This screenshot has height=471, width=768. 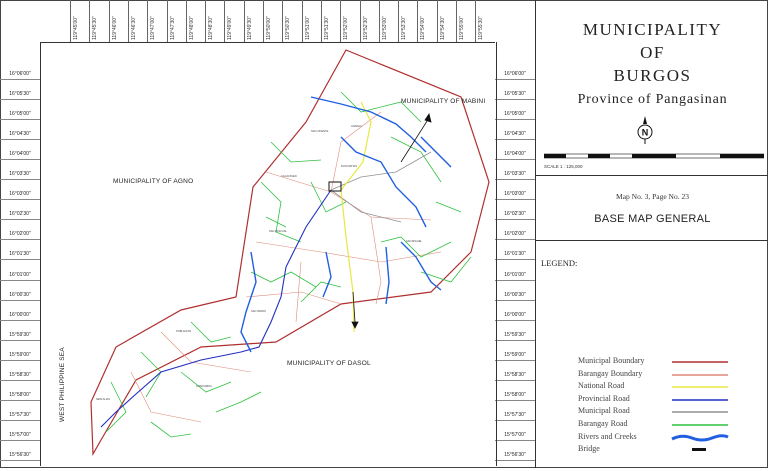 I want to click on legend-label: Barangay Boundary, so click(x=610, y=373).